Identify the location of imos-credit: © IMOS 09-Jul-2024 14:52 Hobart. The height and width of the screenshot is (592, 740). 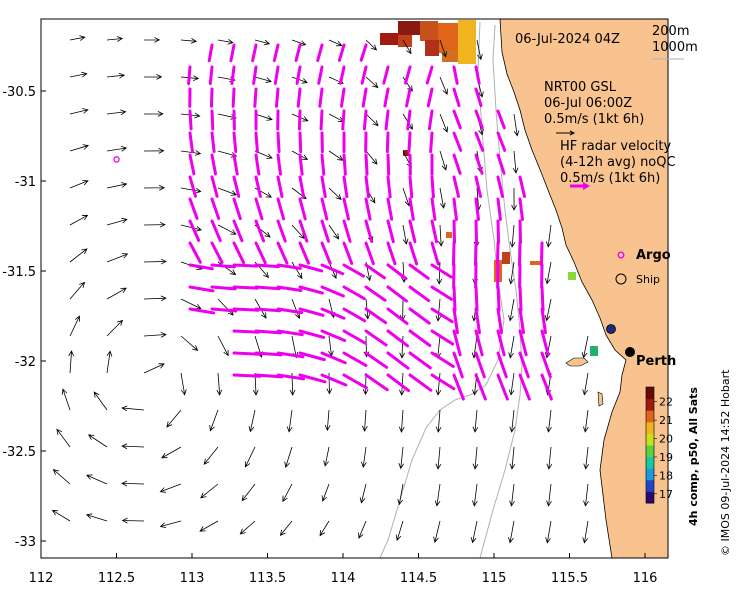
(725, 462).